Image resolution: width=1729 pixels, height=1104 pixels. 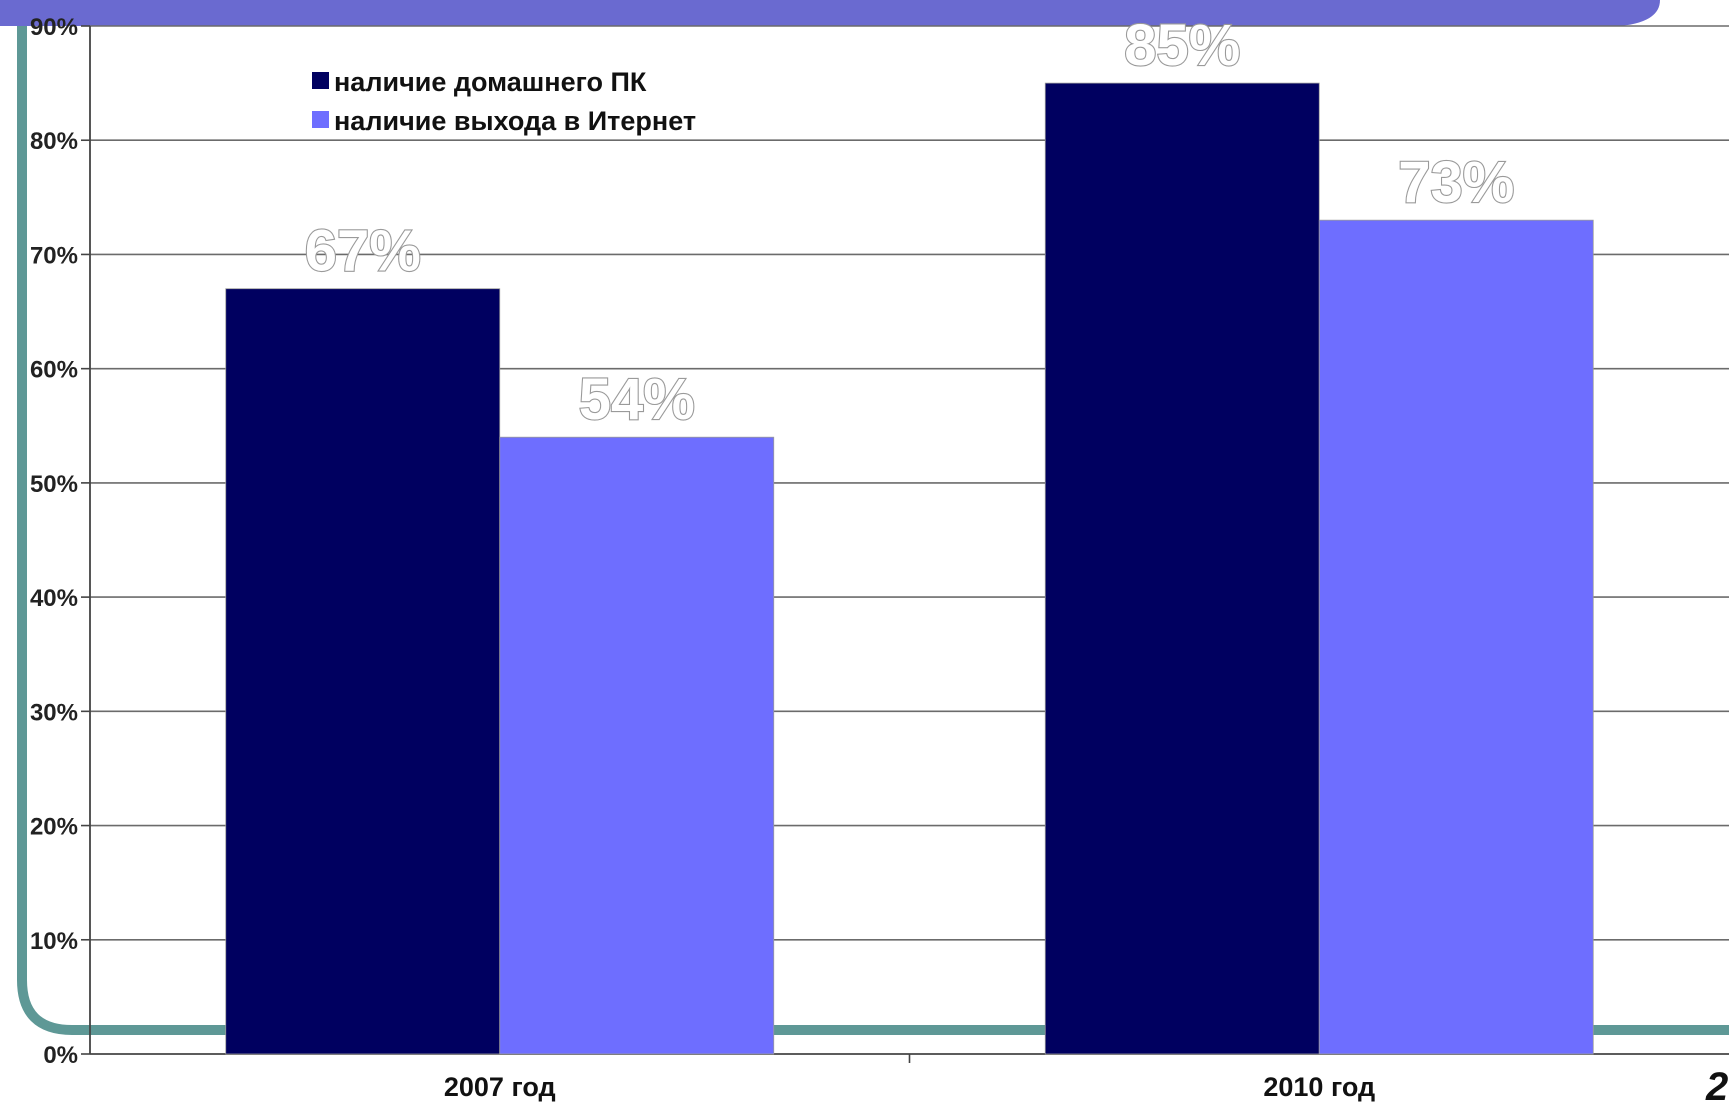 I want to click on slide-banner, so click(x=830, y=13).